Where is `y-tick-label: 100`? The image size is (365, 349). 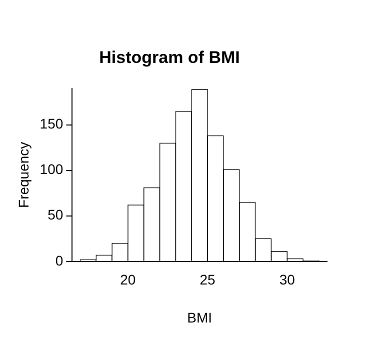 y-tick-label: 100 is located at coordinates (52, 169).